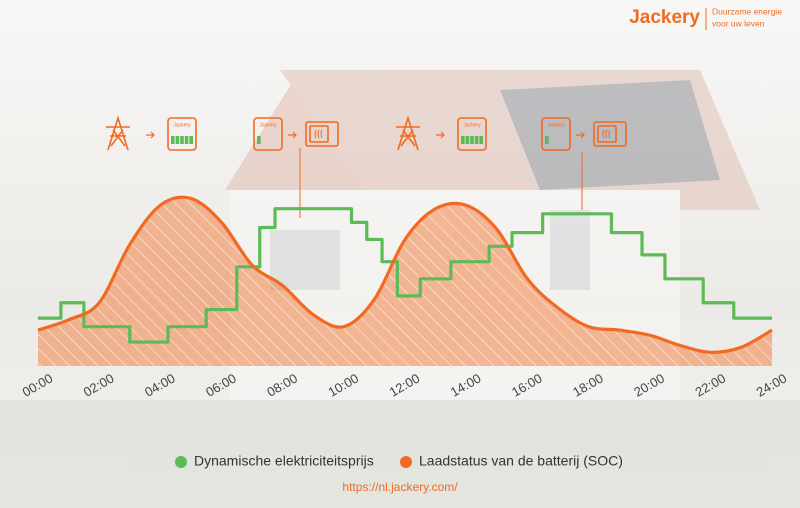  Describe the element at coordinates (521, 461) in the screenshot. I see `legend-label: Laadstatus van de batterij (SOC)` at that location.